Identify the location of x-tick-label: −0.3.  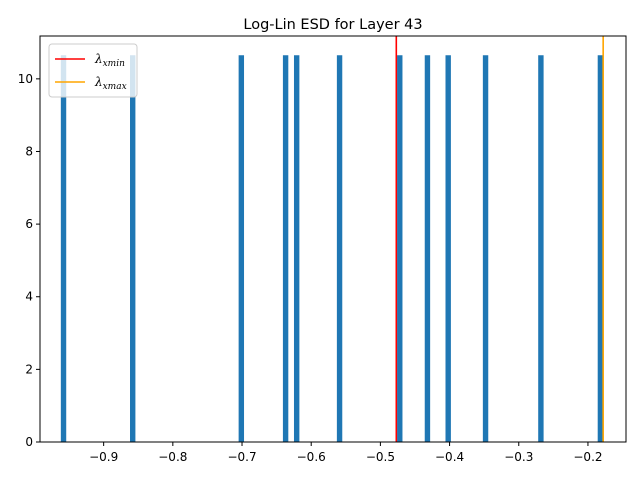
(518, 457).